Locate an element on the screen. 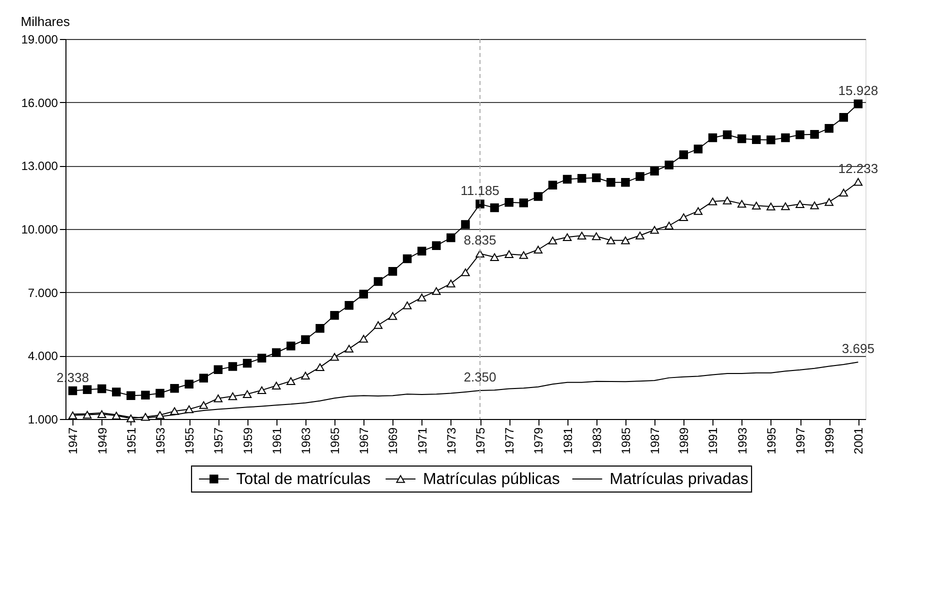  x-tick-label: 1987 is located at coordinates (655, 440).